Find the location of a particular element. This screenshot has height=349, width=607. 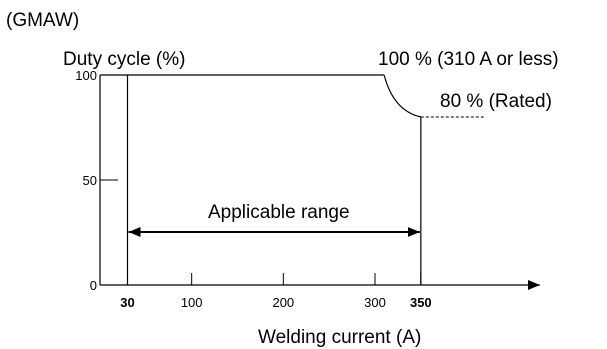

x-tick-label: 200 is located at coordinates (283, 302).